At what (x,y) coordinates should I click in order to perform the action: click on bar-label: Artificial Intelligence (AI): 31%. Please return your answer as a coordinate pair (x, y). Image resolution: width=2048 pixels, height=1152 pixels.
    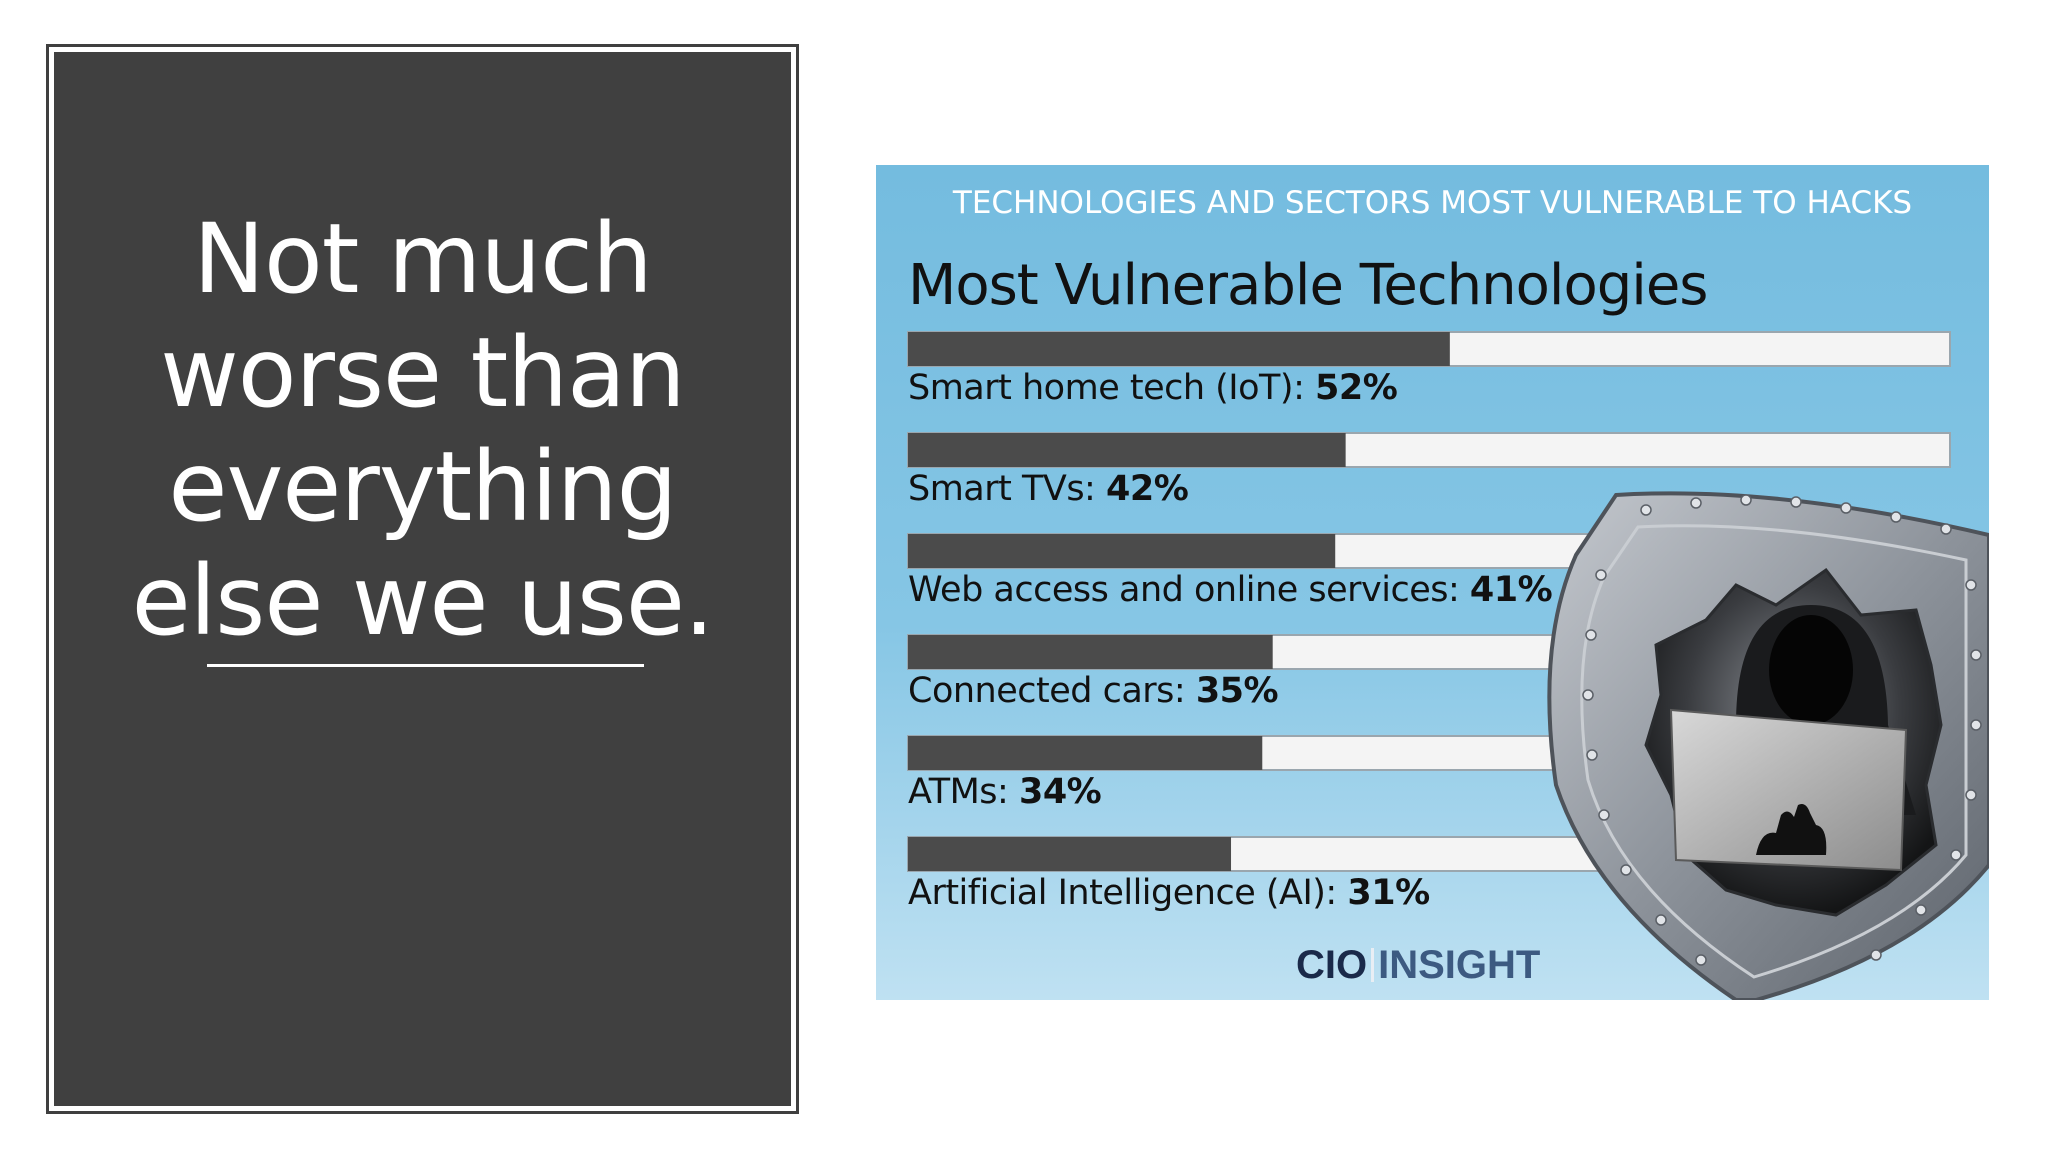
    Looking at the image, I should click on (1169, 893).